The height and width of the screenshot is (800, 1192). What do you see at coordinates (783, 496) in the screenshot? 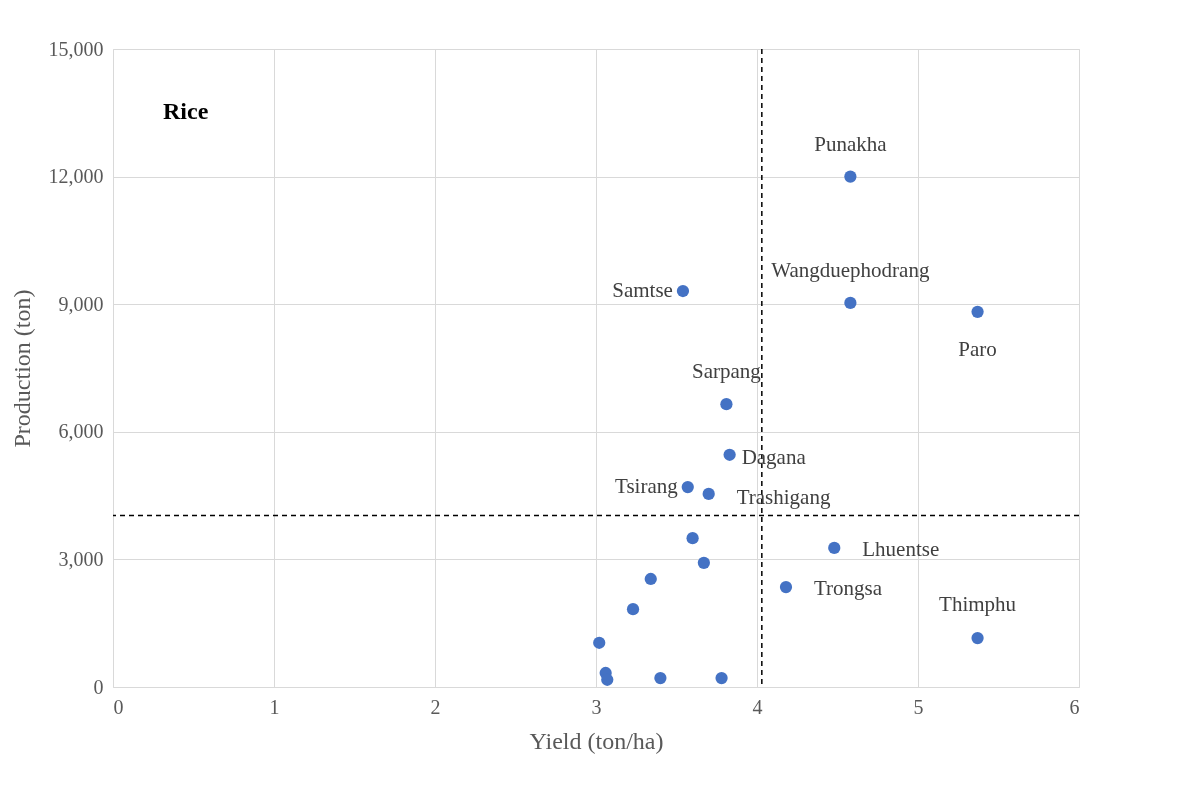
I see `annotation: Trashigang` at bounding box center [783, 496].